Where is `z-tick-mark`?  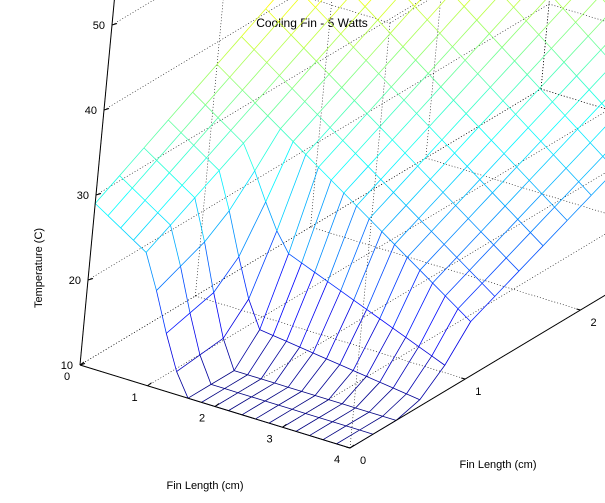 z-tick-mark is located at coordinates (98, 194).